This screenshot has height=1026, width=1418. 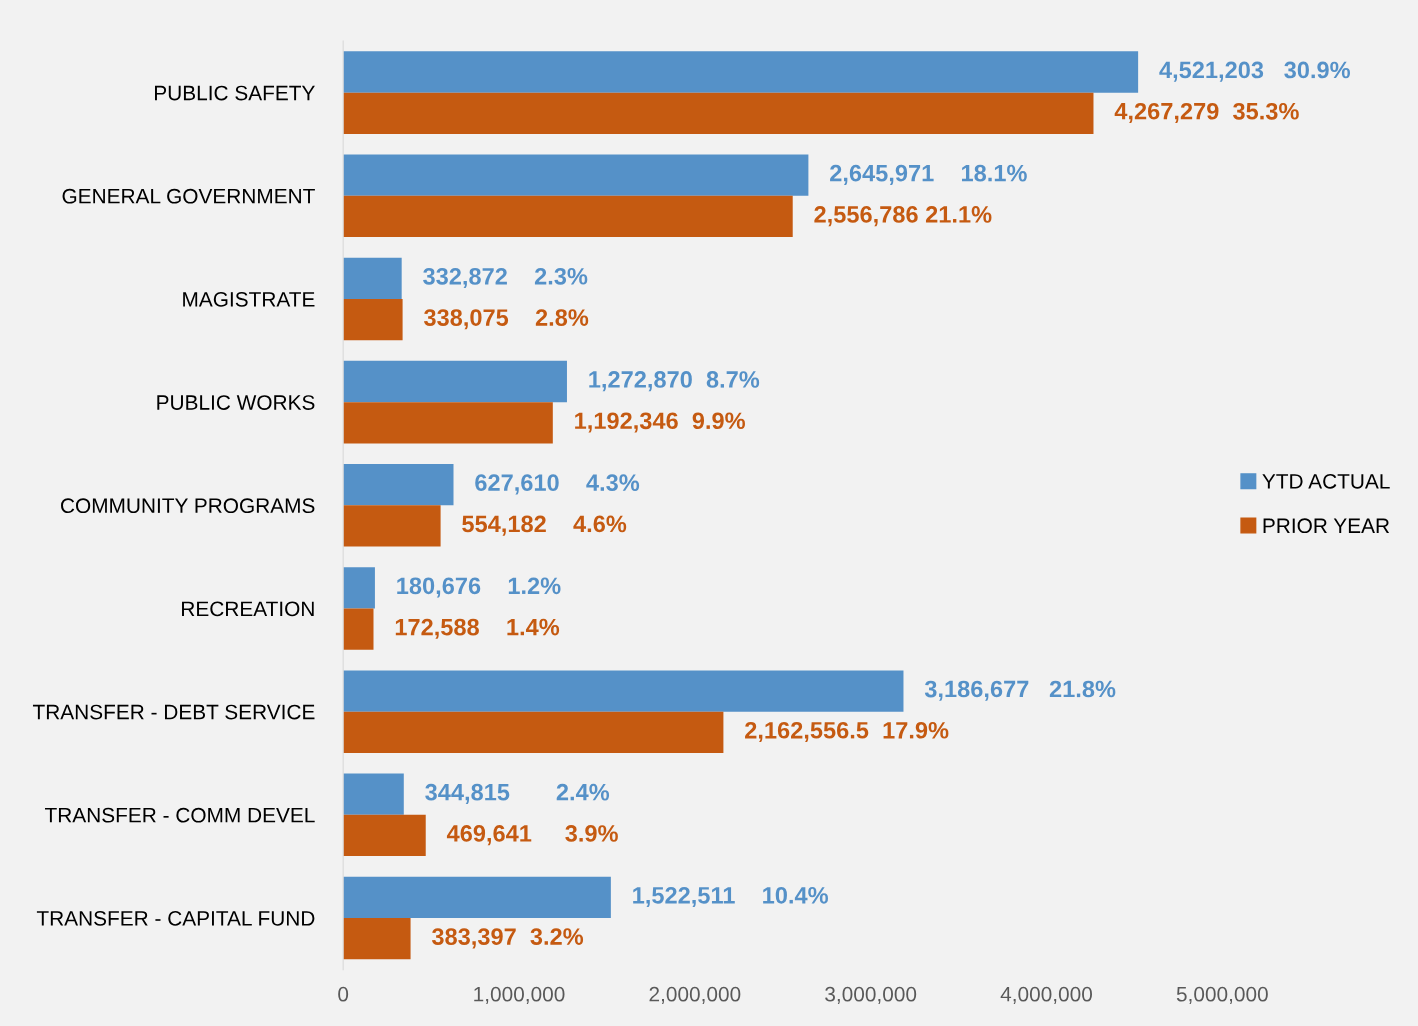 What do you see at coordinates (507, 938) in the screenshot?
I see `data-label: 383,397 3.2%` at bounding box center [507, 938].